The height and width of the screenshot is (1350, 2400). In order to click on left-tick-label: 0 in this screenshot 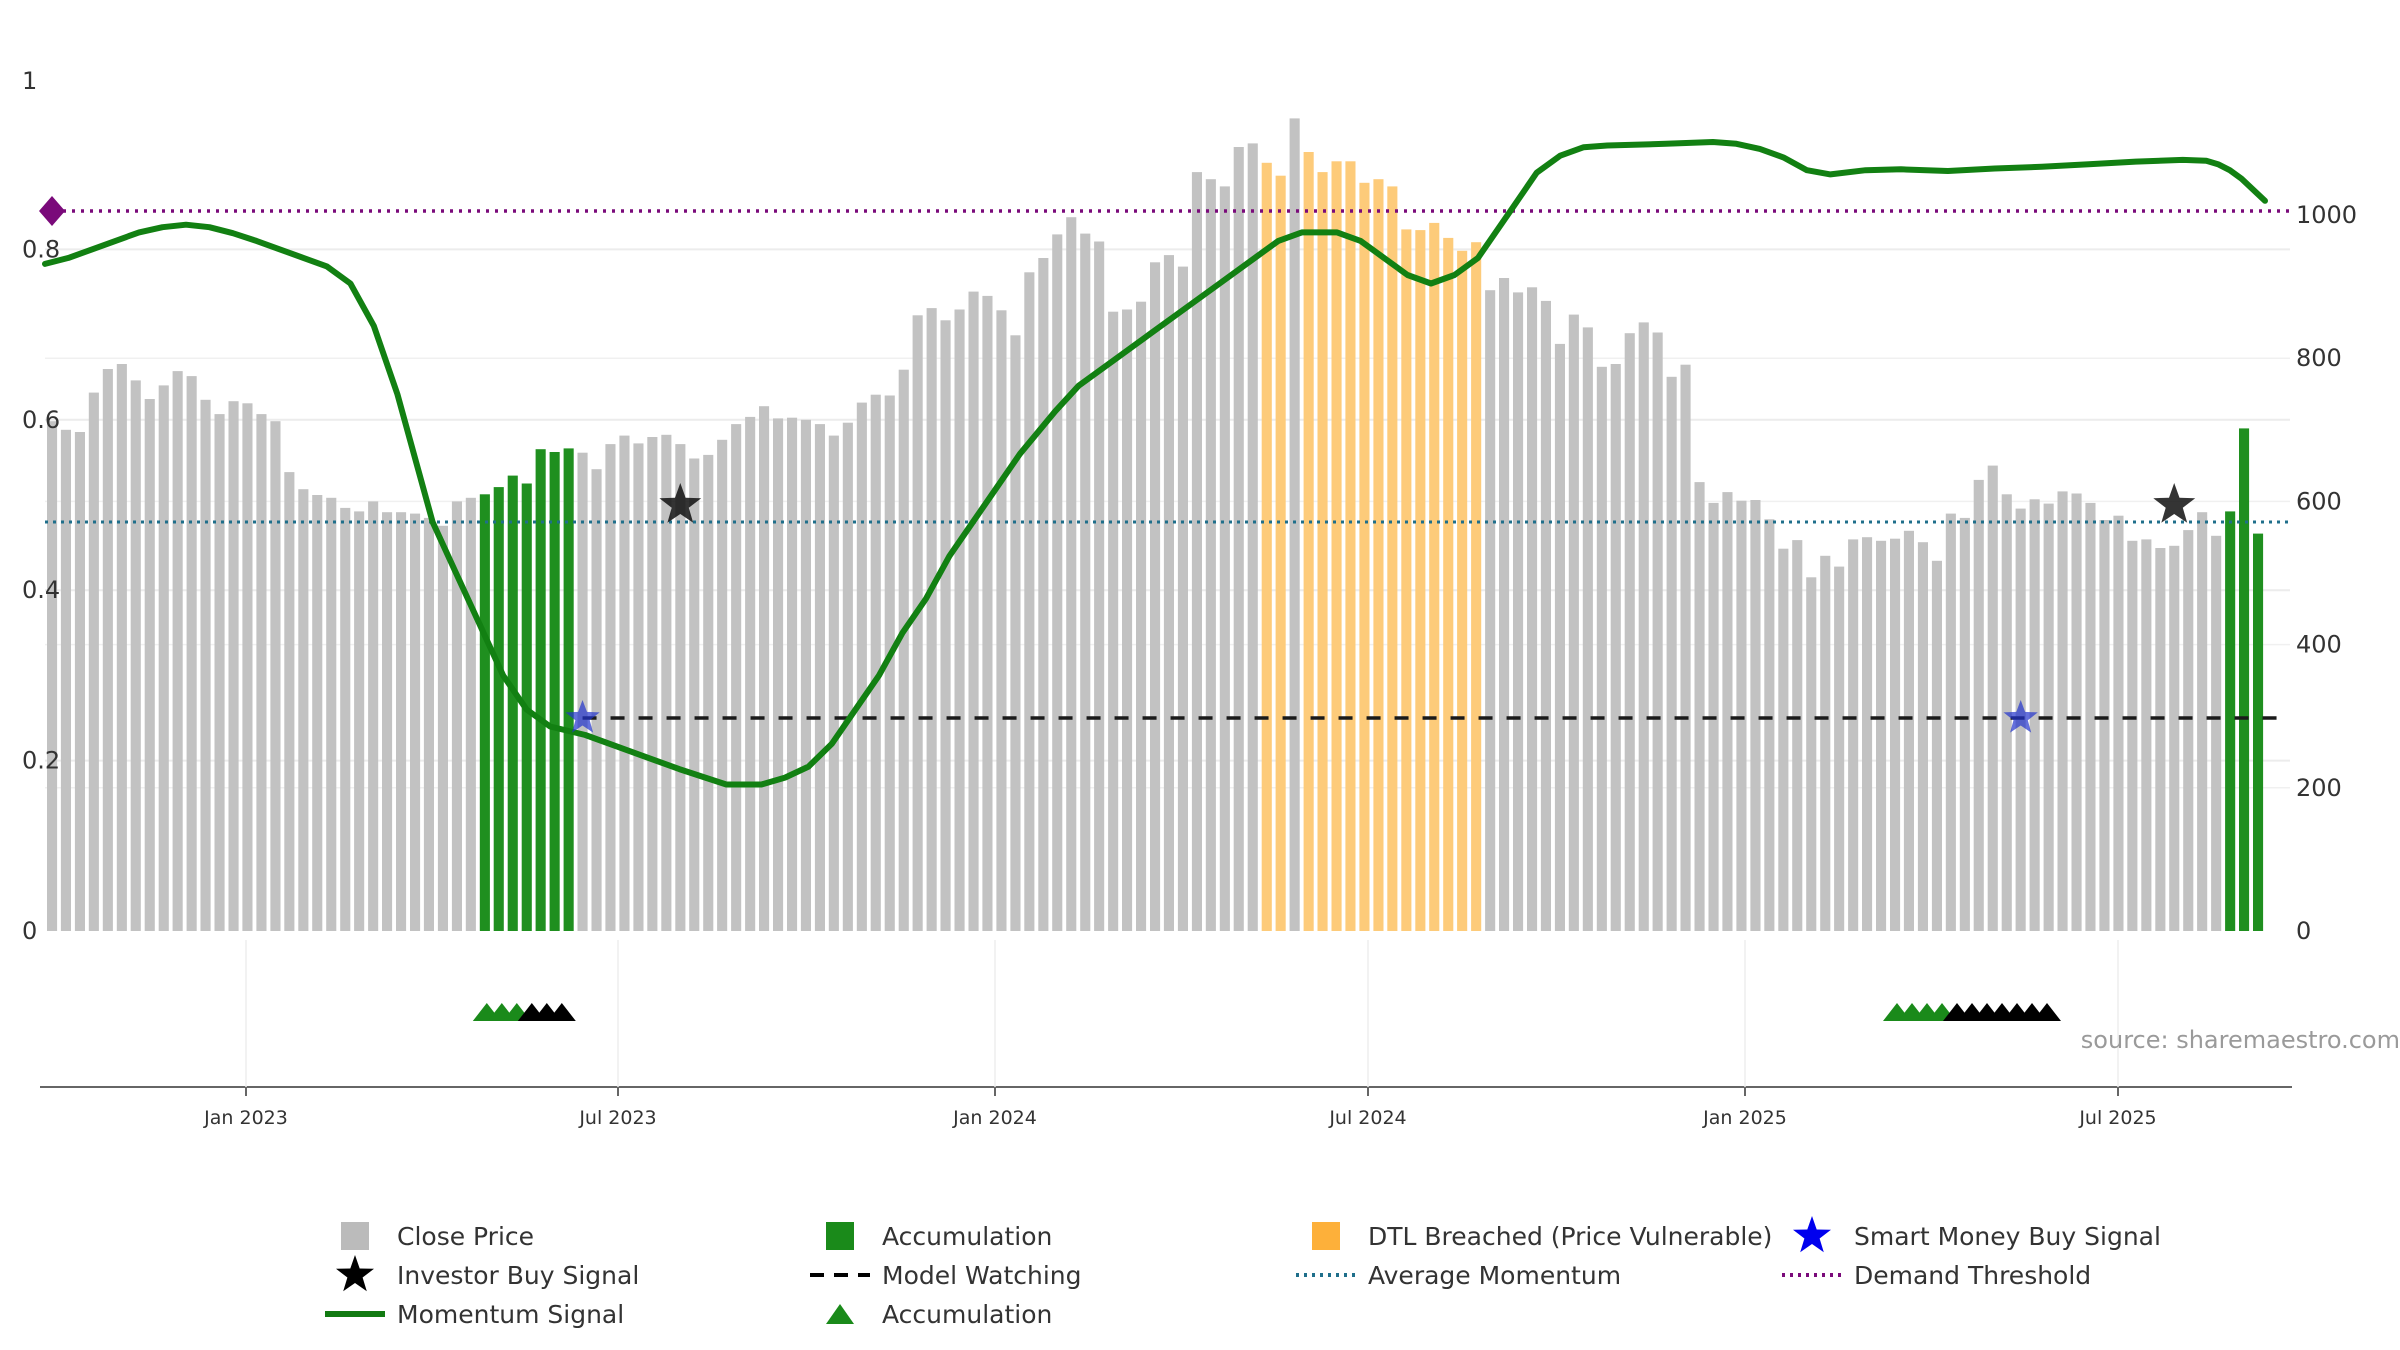, I will do `click(29, 931)`.